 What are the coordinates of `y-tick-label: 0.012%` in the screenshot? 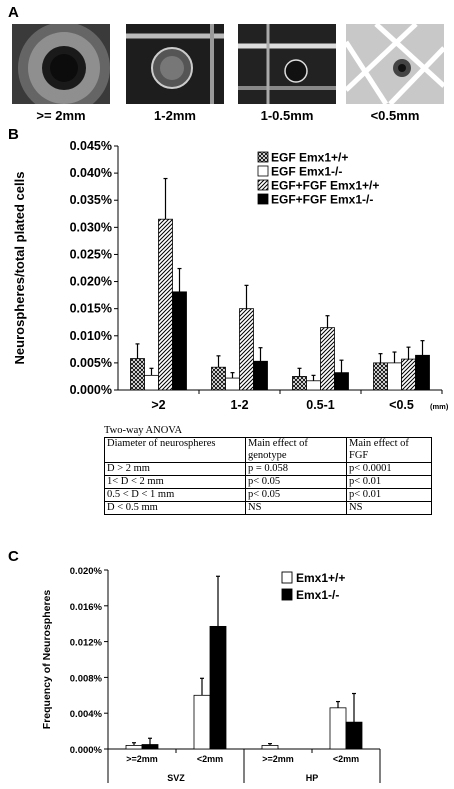 It's located at (86, 643).